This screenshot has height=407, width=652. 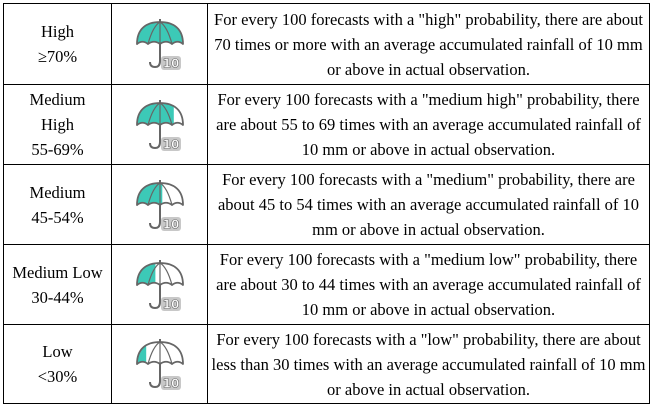 What do you see at coordinates (57, 364) in the screenshot?
I see `probability-level-cell: Low <30%` at bounding box center [57, 364].